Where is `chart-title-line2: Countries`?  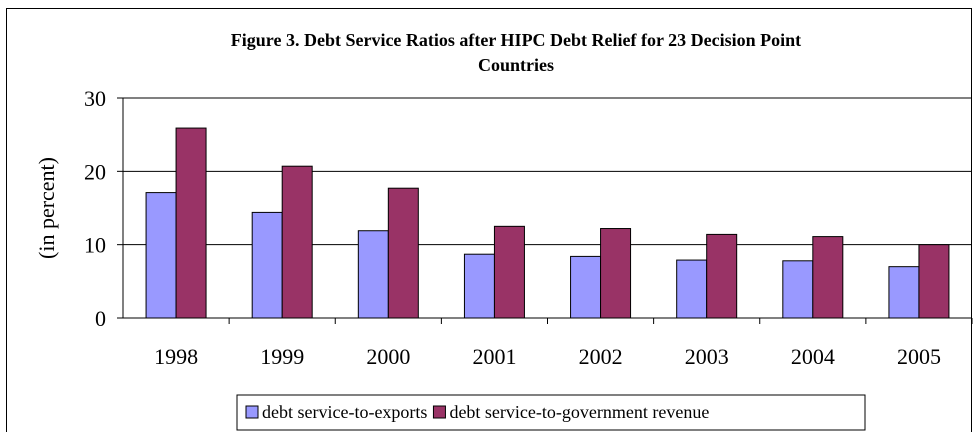 chart-title-line2: Countries is located at coordinates (516, 65).